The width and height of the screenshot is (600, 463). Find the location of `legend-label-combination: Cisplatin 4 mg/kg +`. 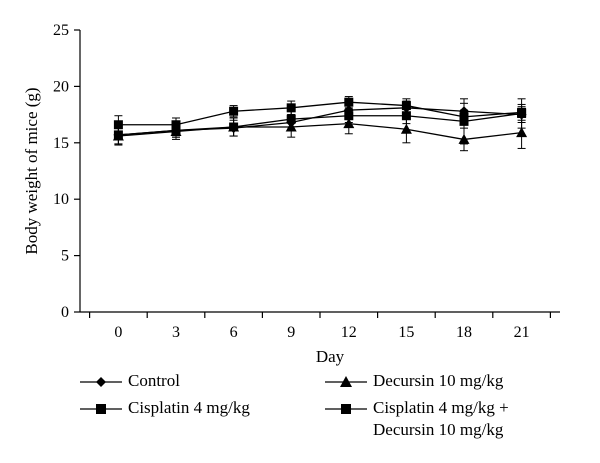

legend-label-combination: Cisplatin 4 mg/kg + is located at coordinates (441, 407).